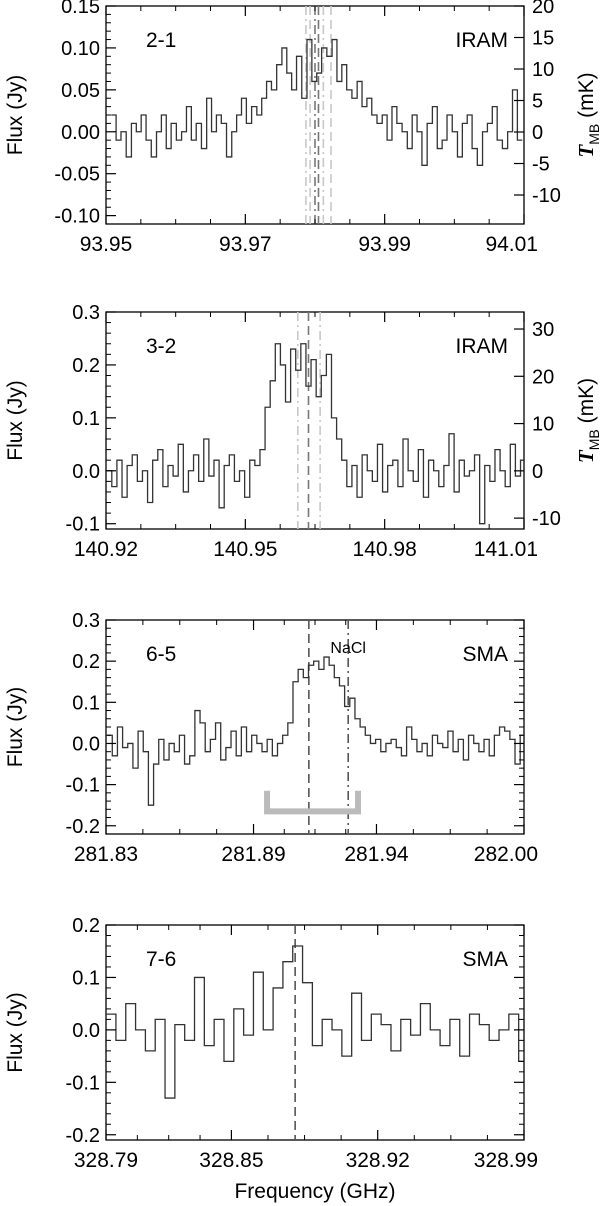 This screenshot has width=600, height=1206. What do you see at coordinates (106, 244) in the screenshot?
I see `x-tick-label: 93.95` at bounding box center [106, 244].